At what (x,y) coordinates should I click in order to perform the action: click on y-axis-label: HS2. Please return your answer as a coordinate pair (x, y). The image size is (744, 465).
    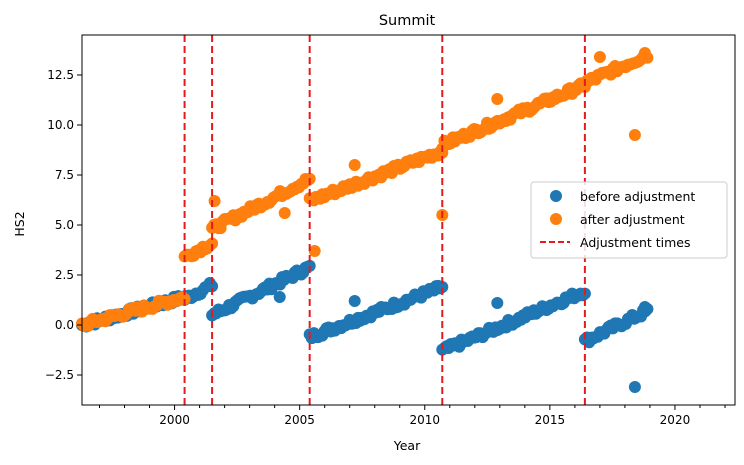
    Looking at the image, I should click on (19, 223).